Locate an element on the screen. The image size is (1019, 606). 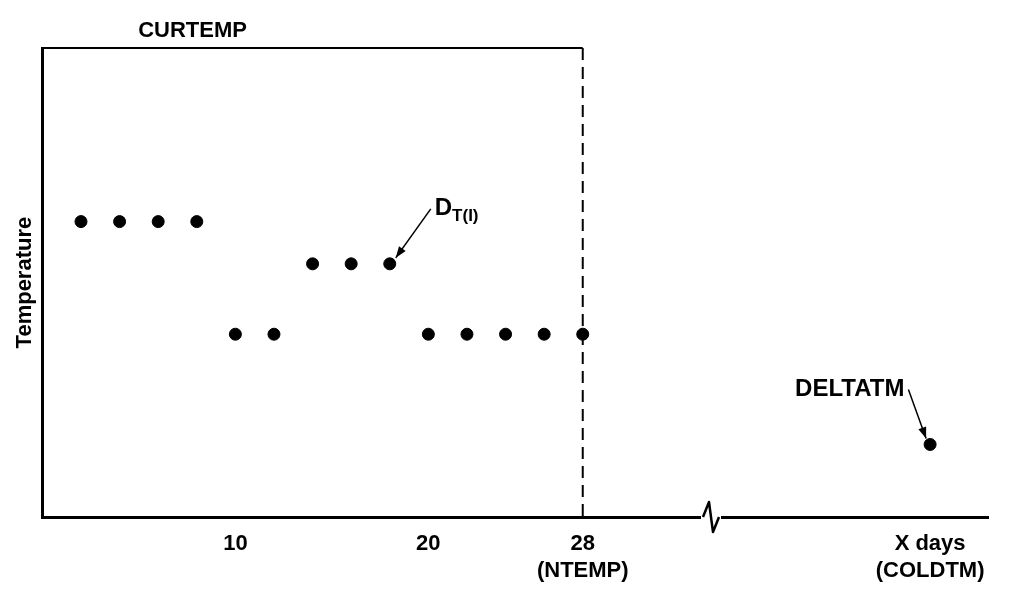
x-tick-label: 10 is located at coordinates (235, 543).